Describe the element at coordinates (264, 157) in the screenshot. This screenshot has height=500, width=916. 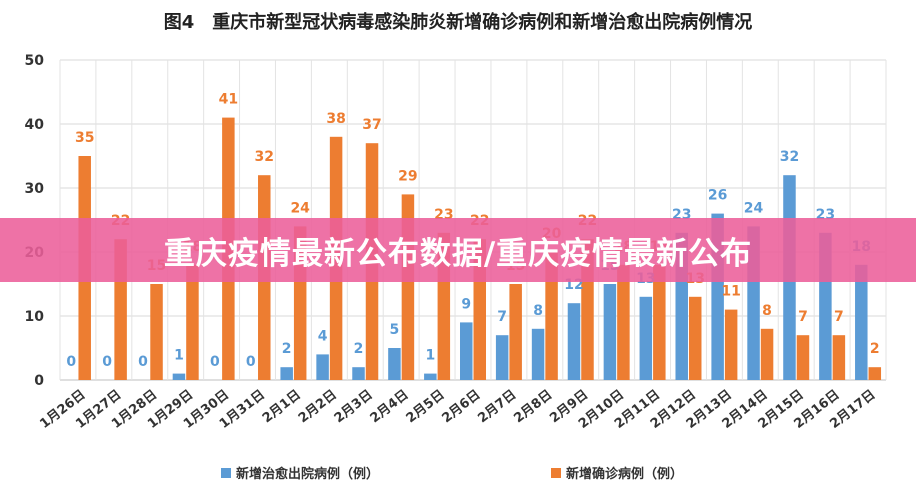
I see `data-label-confirmed: 32` at that location.